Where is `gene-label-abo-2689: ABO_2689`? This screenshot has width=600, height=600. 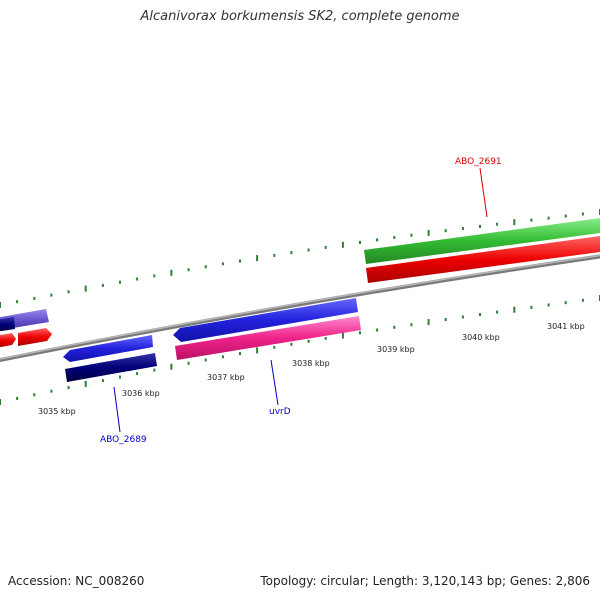
gene-label-abo-2689: ABO_2689 is located at coordinates (123, 440).